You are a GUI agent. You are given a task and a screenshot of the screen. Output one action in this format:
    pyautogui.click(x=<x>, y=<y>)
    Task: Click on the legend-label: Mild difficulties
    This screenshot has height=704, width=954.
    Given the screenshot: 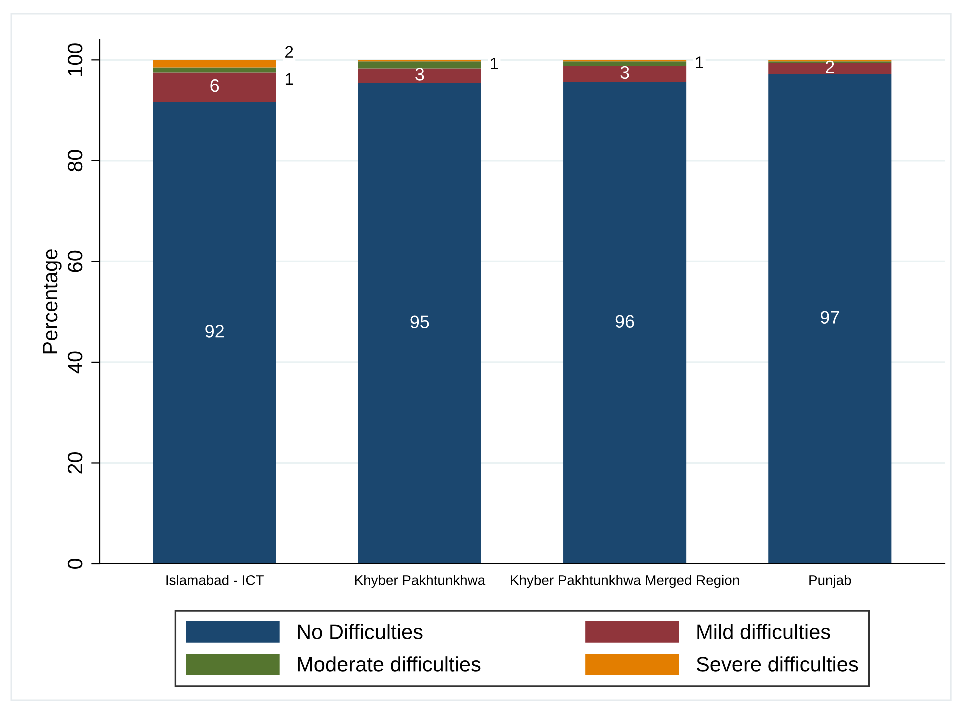 What is the action you would take?
    pyautogui.click(x=764, y=632)
    